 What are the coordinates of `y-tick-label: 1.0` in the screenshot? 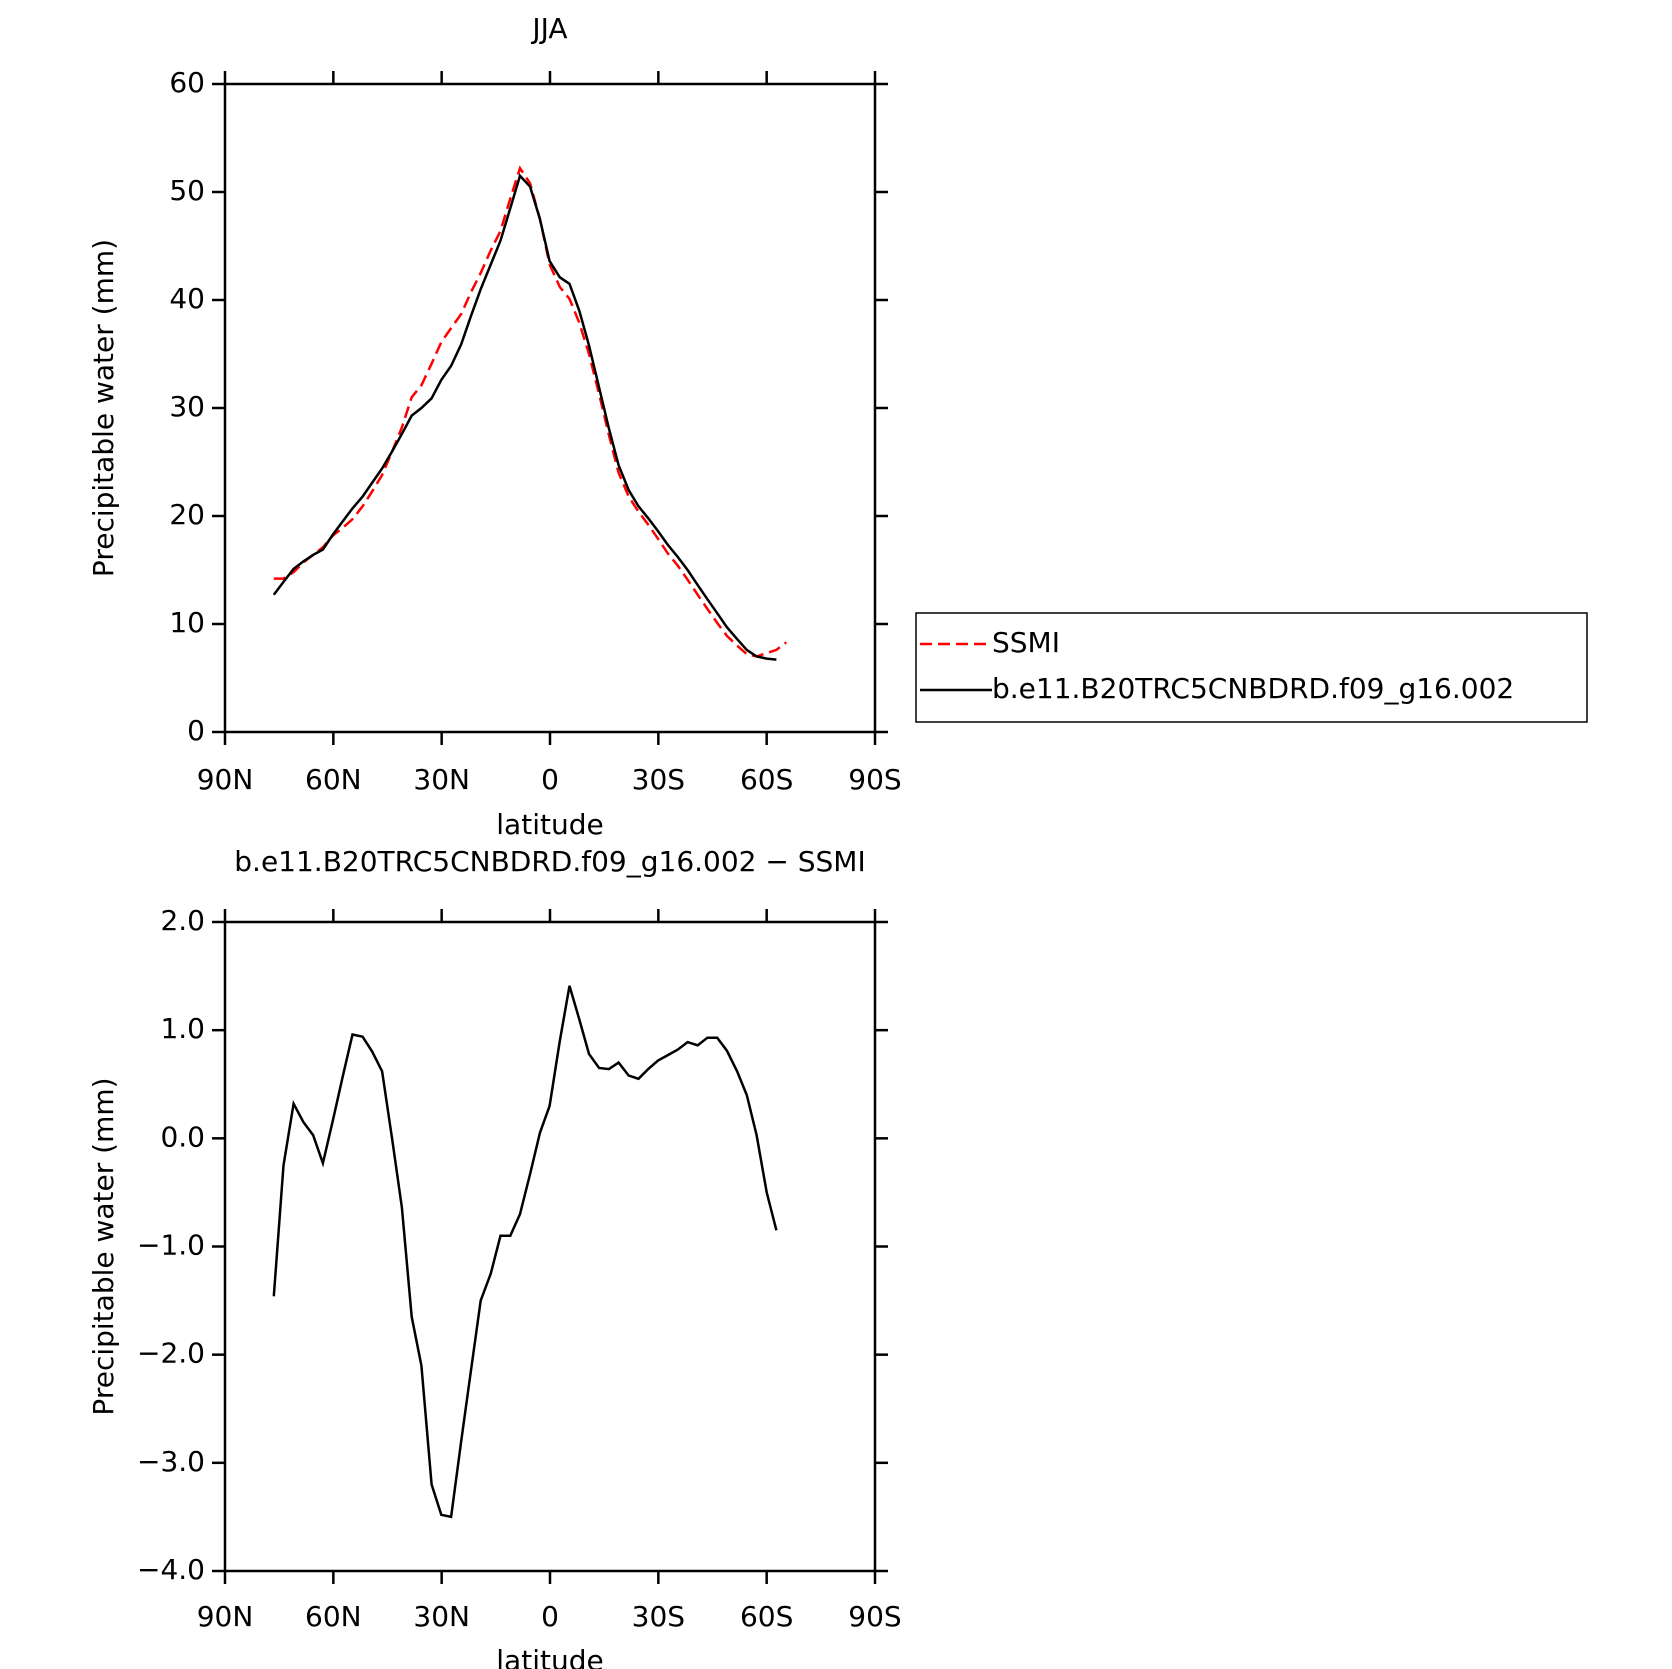 It's located at (182, 1028).